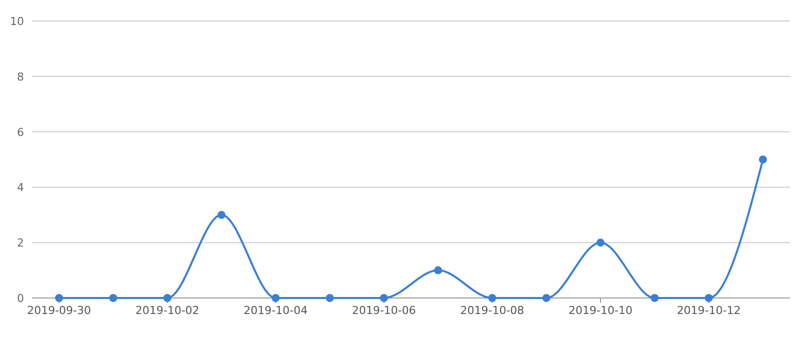 The height and width of the screenshot is (356, 810). Describe the element at coordinates (20, 77) in the screenshot. I see `y-tick-label: 8` at that location.